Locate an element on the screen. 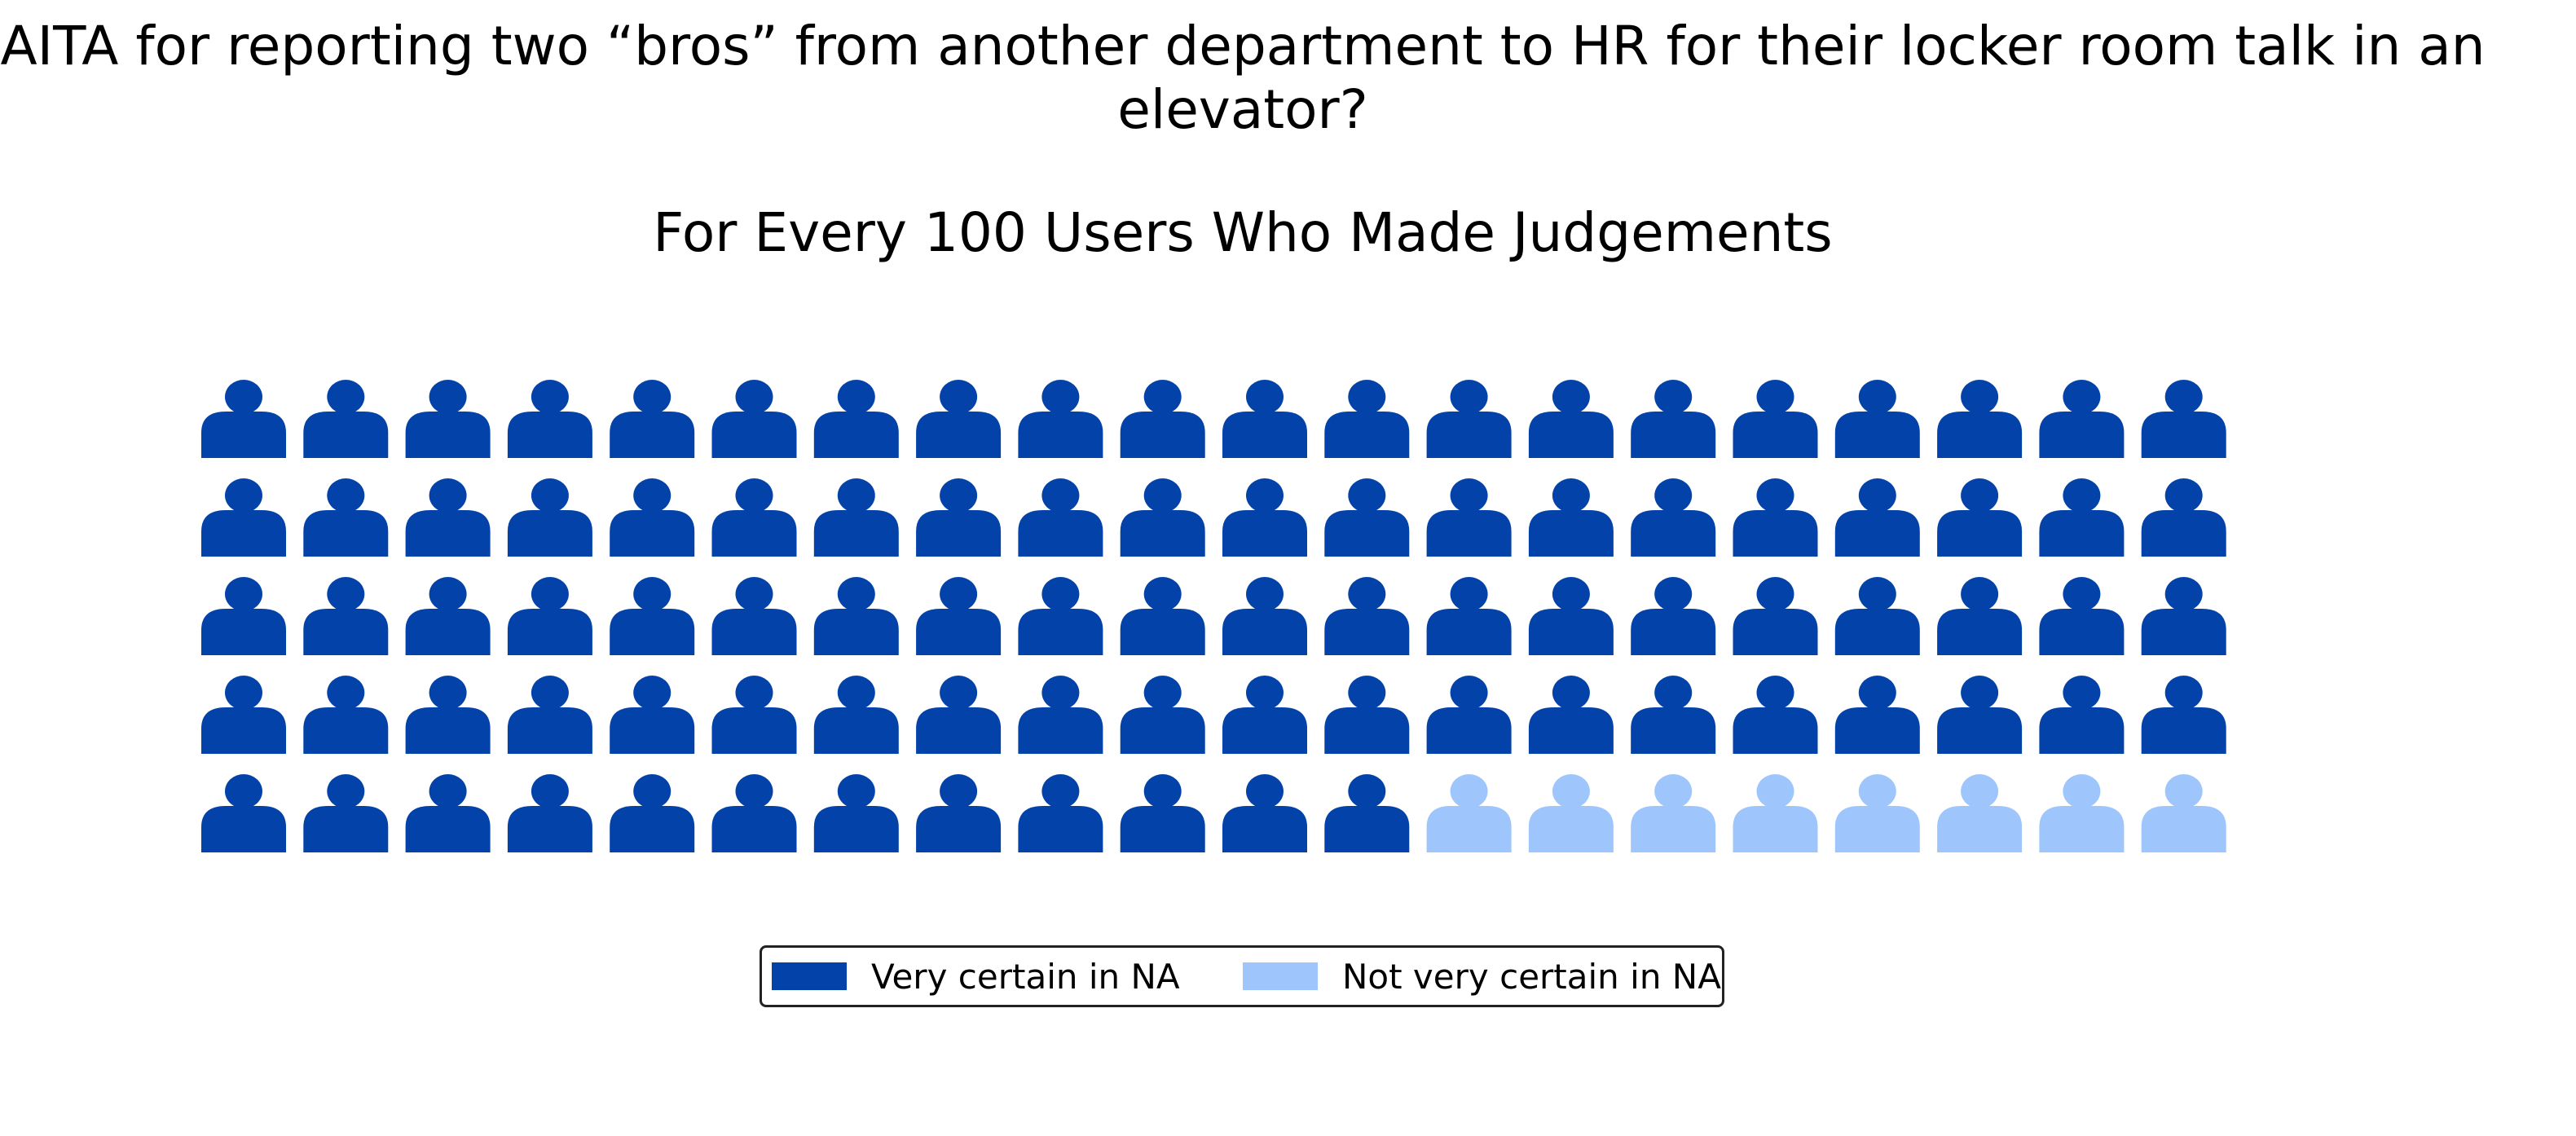 This screenshot has width=2576, height=1136. legend-label-not-very-certain: Not very certain in NA is located at coordinates (1532, 976).